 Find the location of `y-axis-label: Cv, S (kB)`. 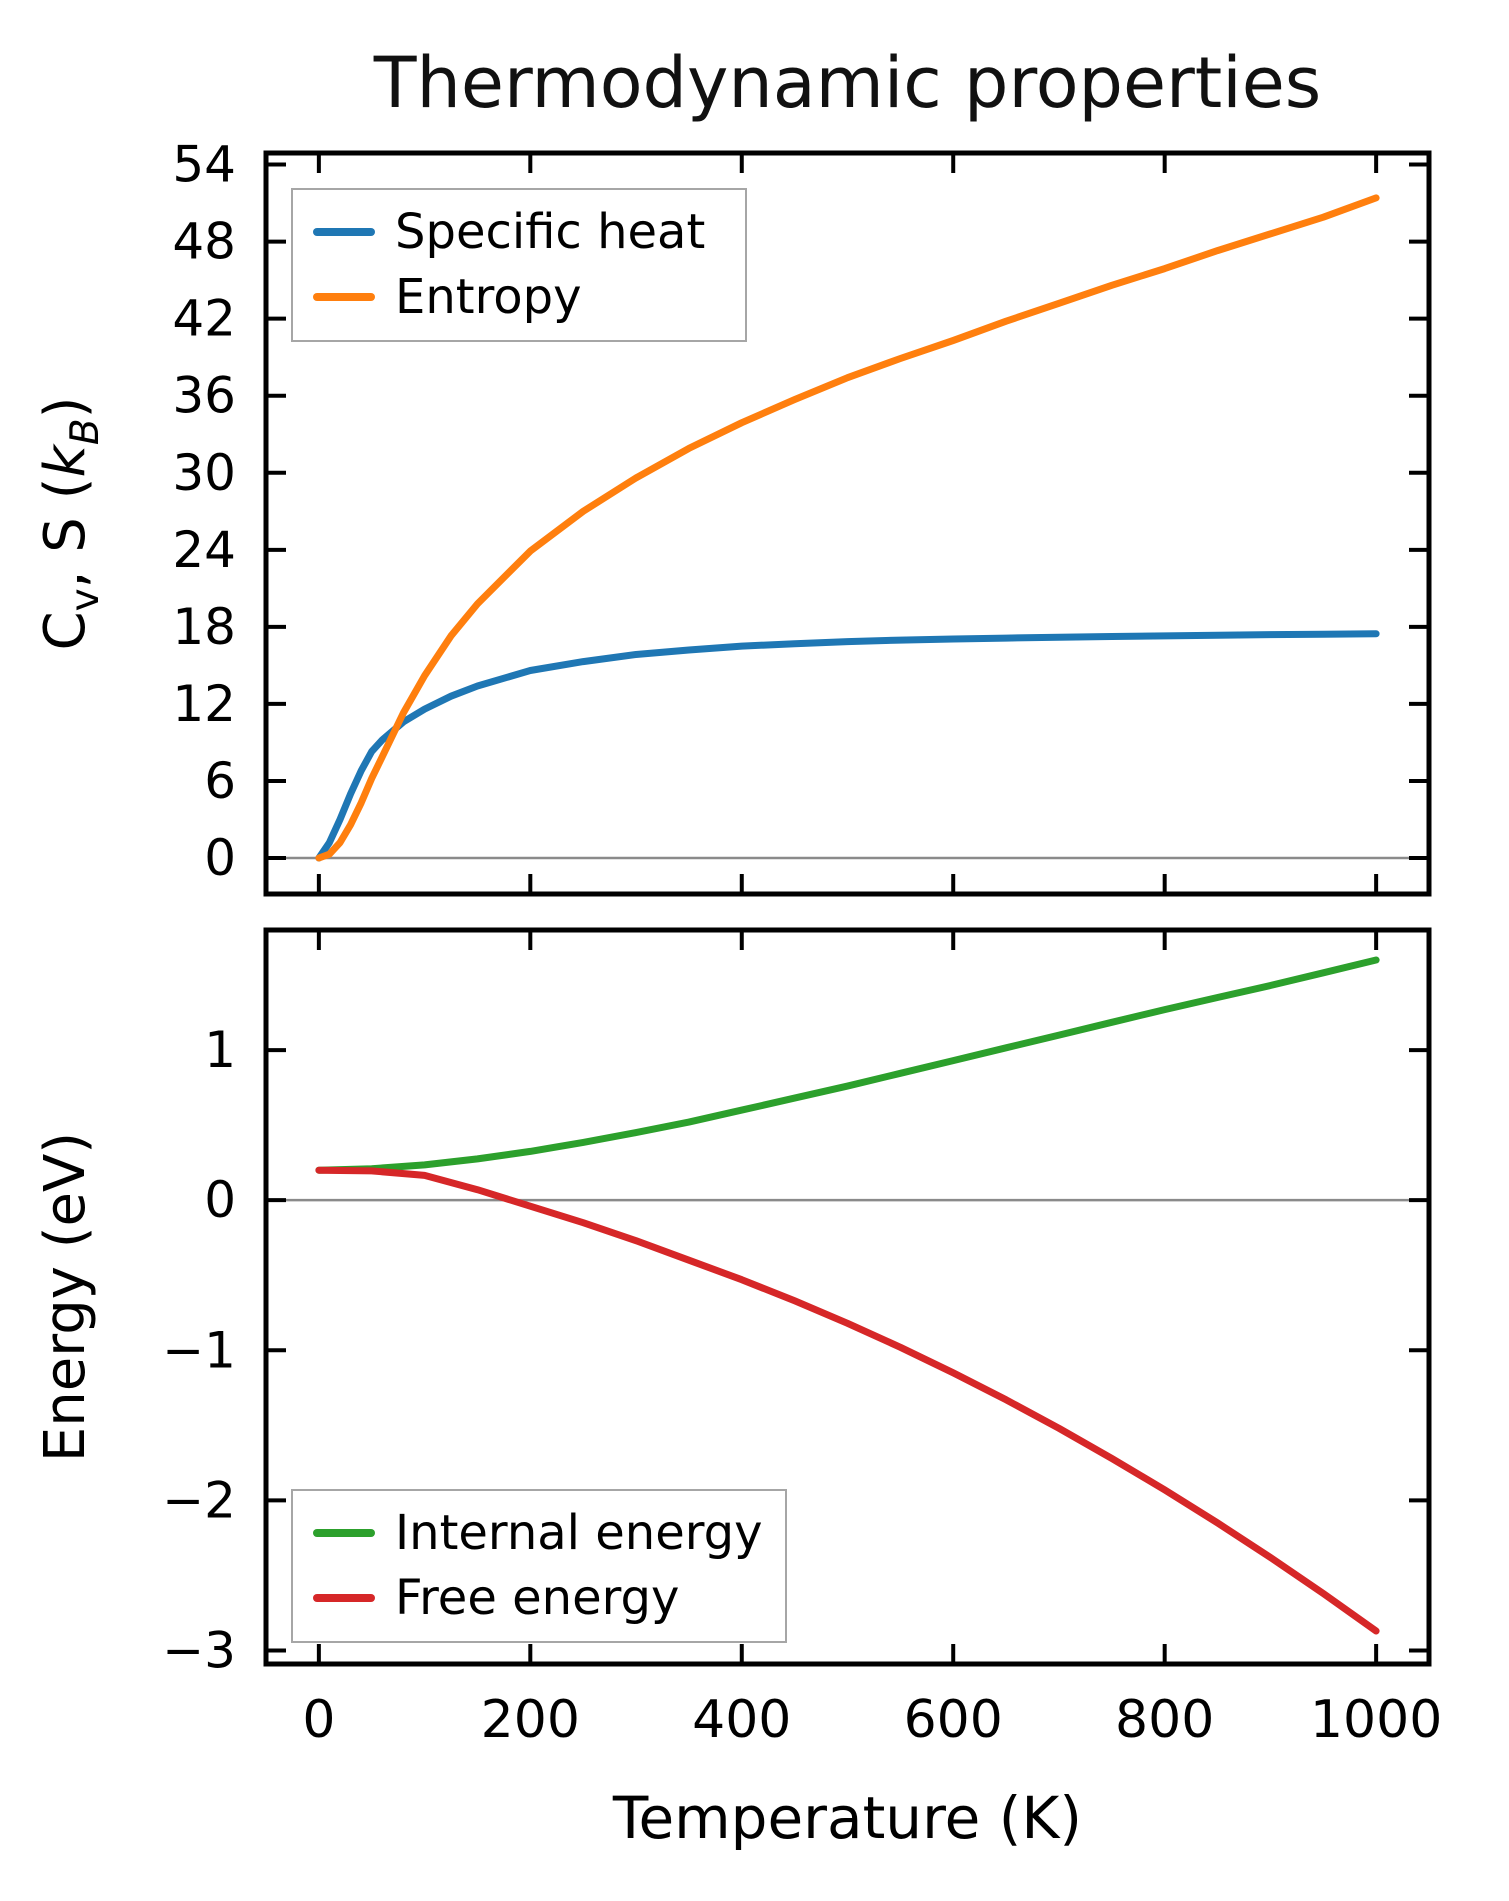

y-axis-label: Cv, S (kB) is located at coordinates (70, 523).